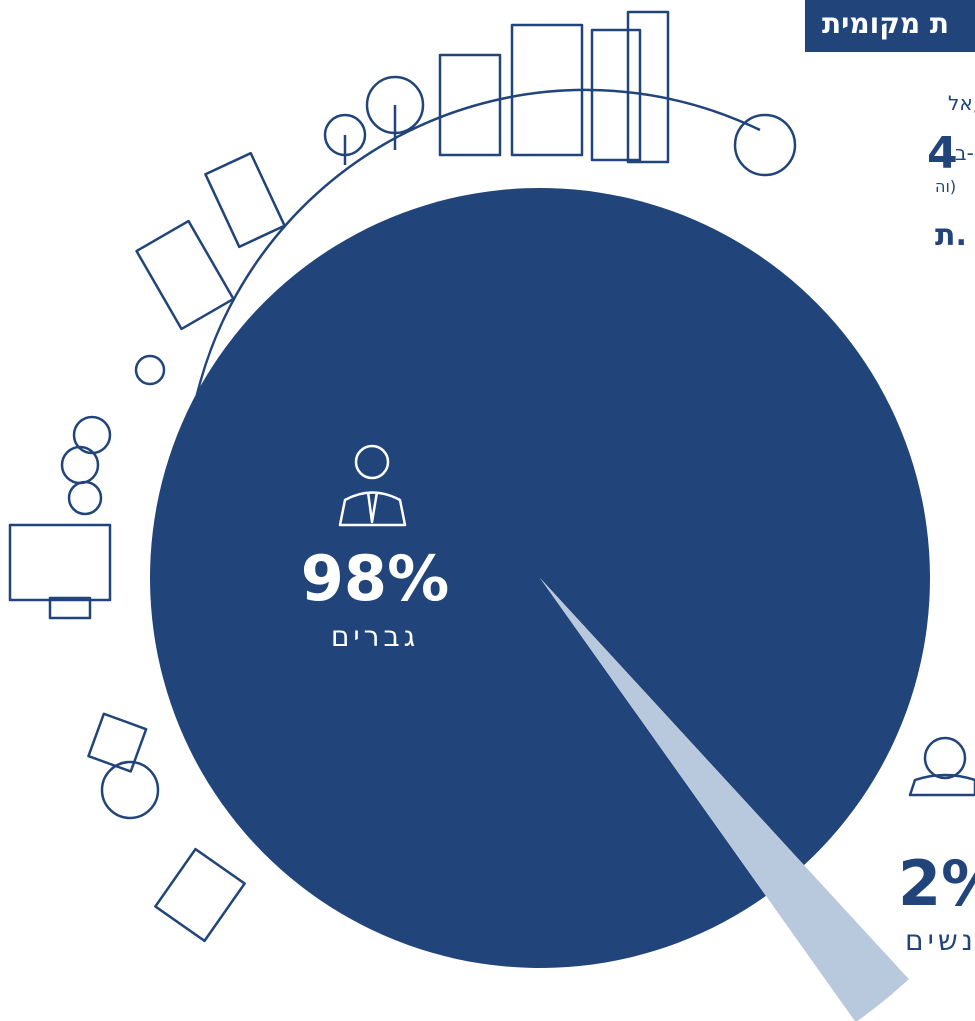 The width and height of the screenshot is (975, 1021). Describe the element at coordinates (951, 235) in the screenshot. I see `annotation: ת.` at that location.